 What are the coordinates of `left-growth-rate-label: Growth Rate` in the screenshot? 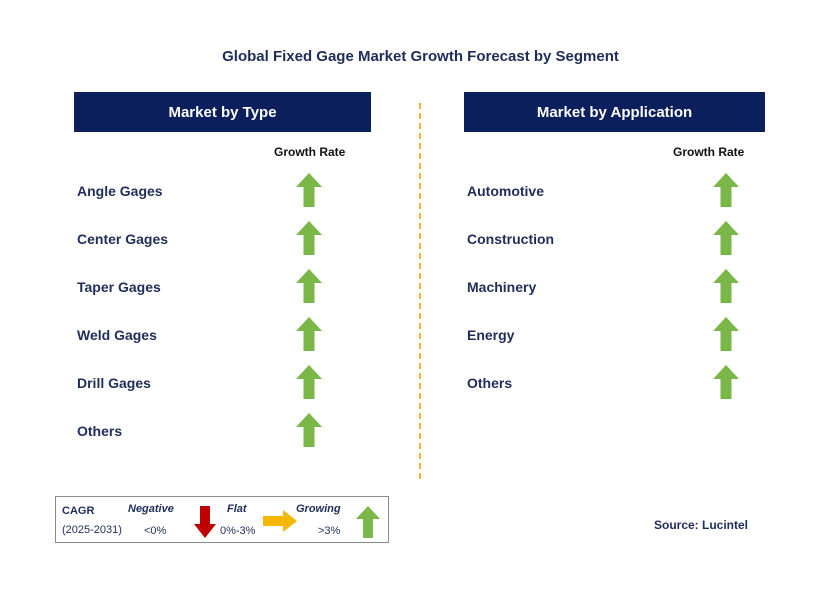 It's located at (310, 152).